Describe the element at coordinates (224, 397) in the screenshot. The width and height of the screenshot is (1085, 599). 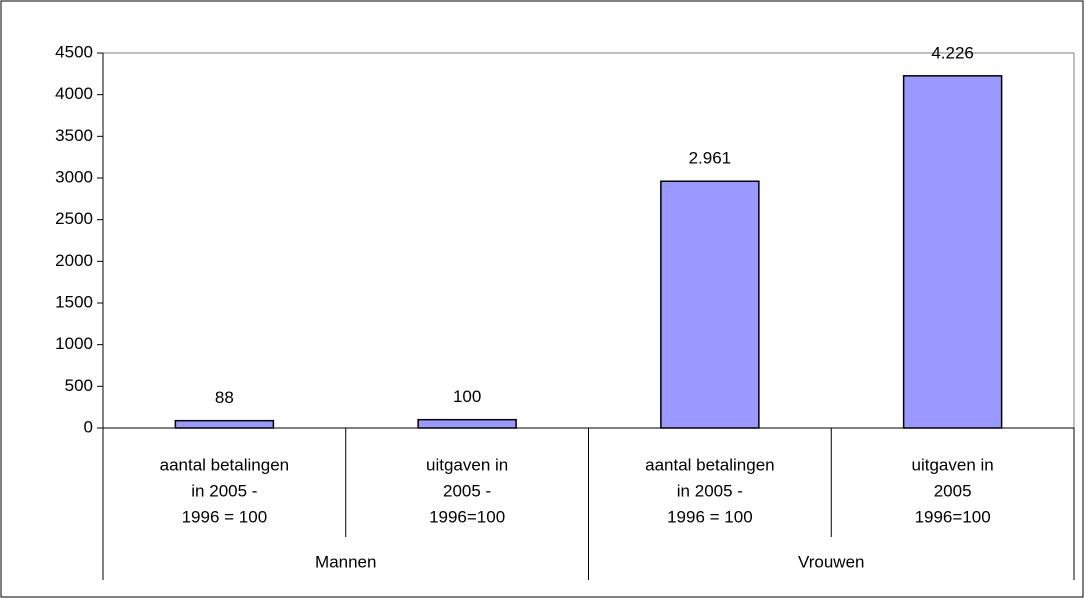
I see `data-label: 88` at that location.